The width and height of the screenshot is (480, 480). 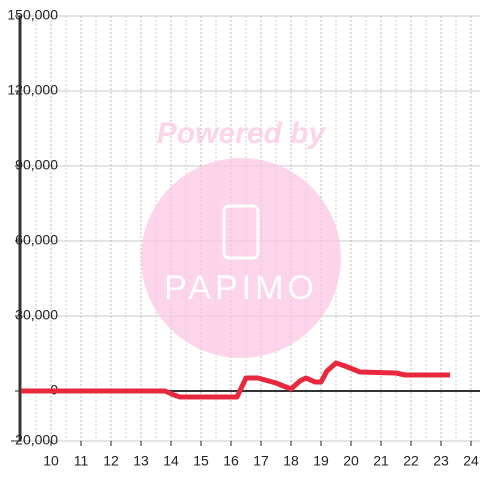 What do you see at coordinates (32, 15) in the screenshot?
I see `y-tick-label: 150,000` at bounding box center [32, 15].